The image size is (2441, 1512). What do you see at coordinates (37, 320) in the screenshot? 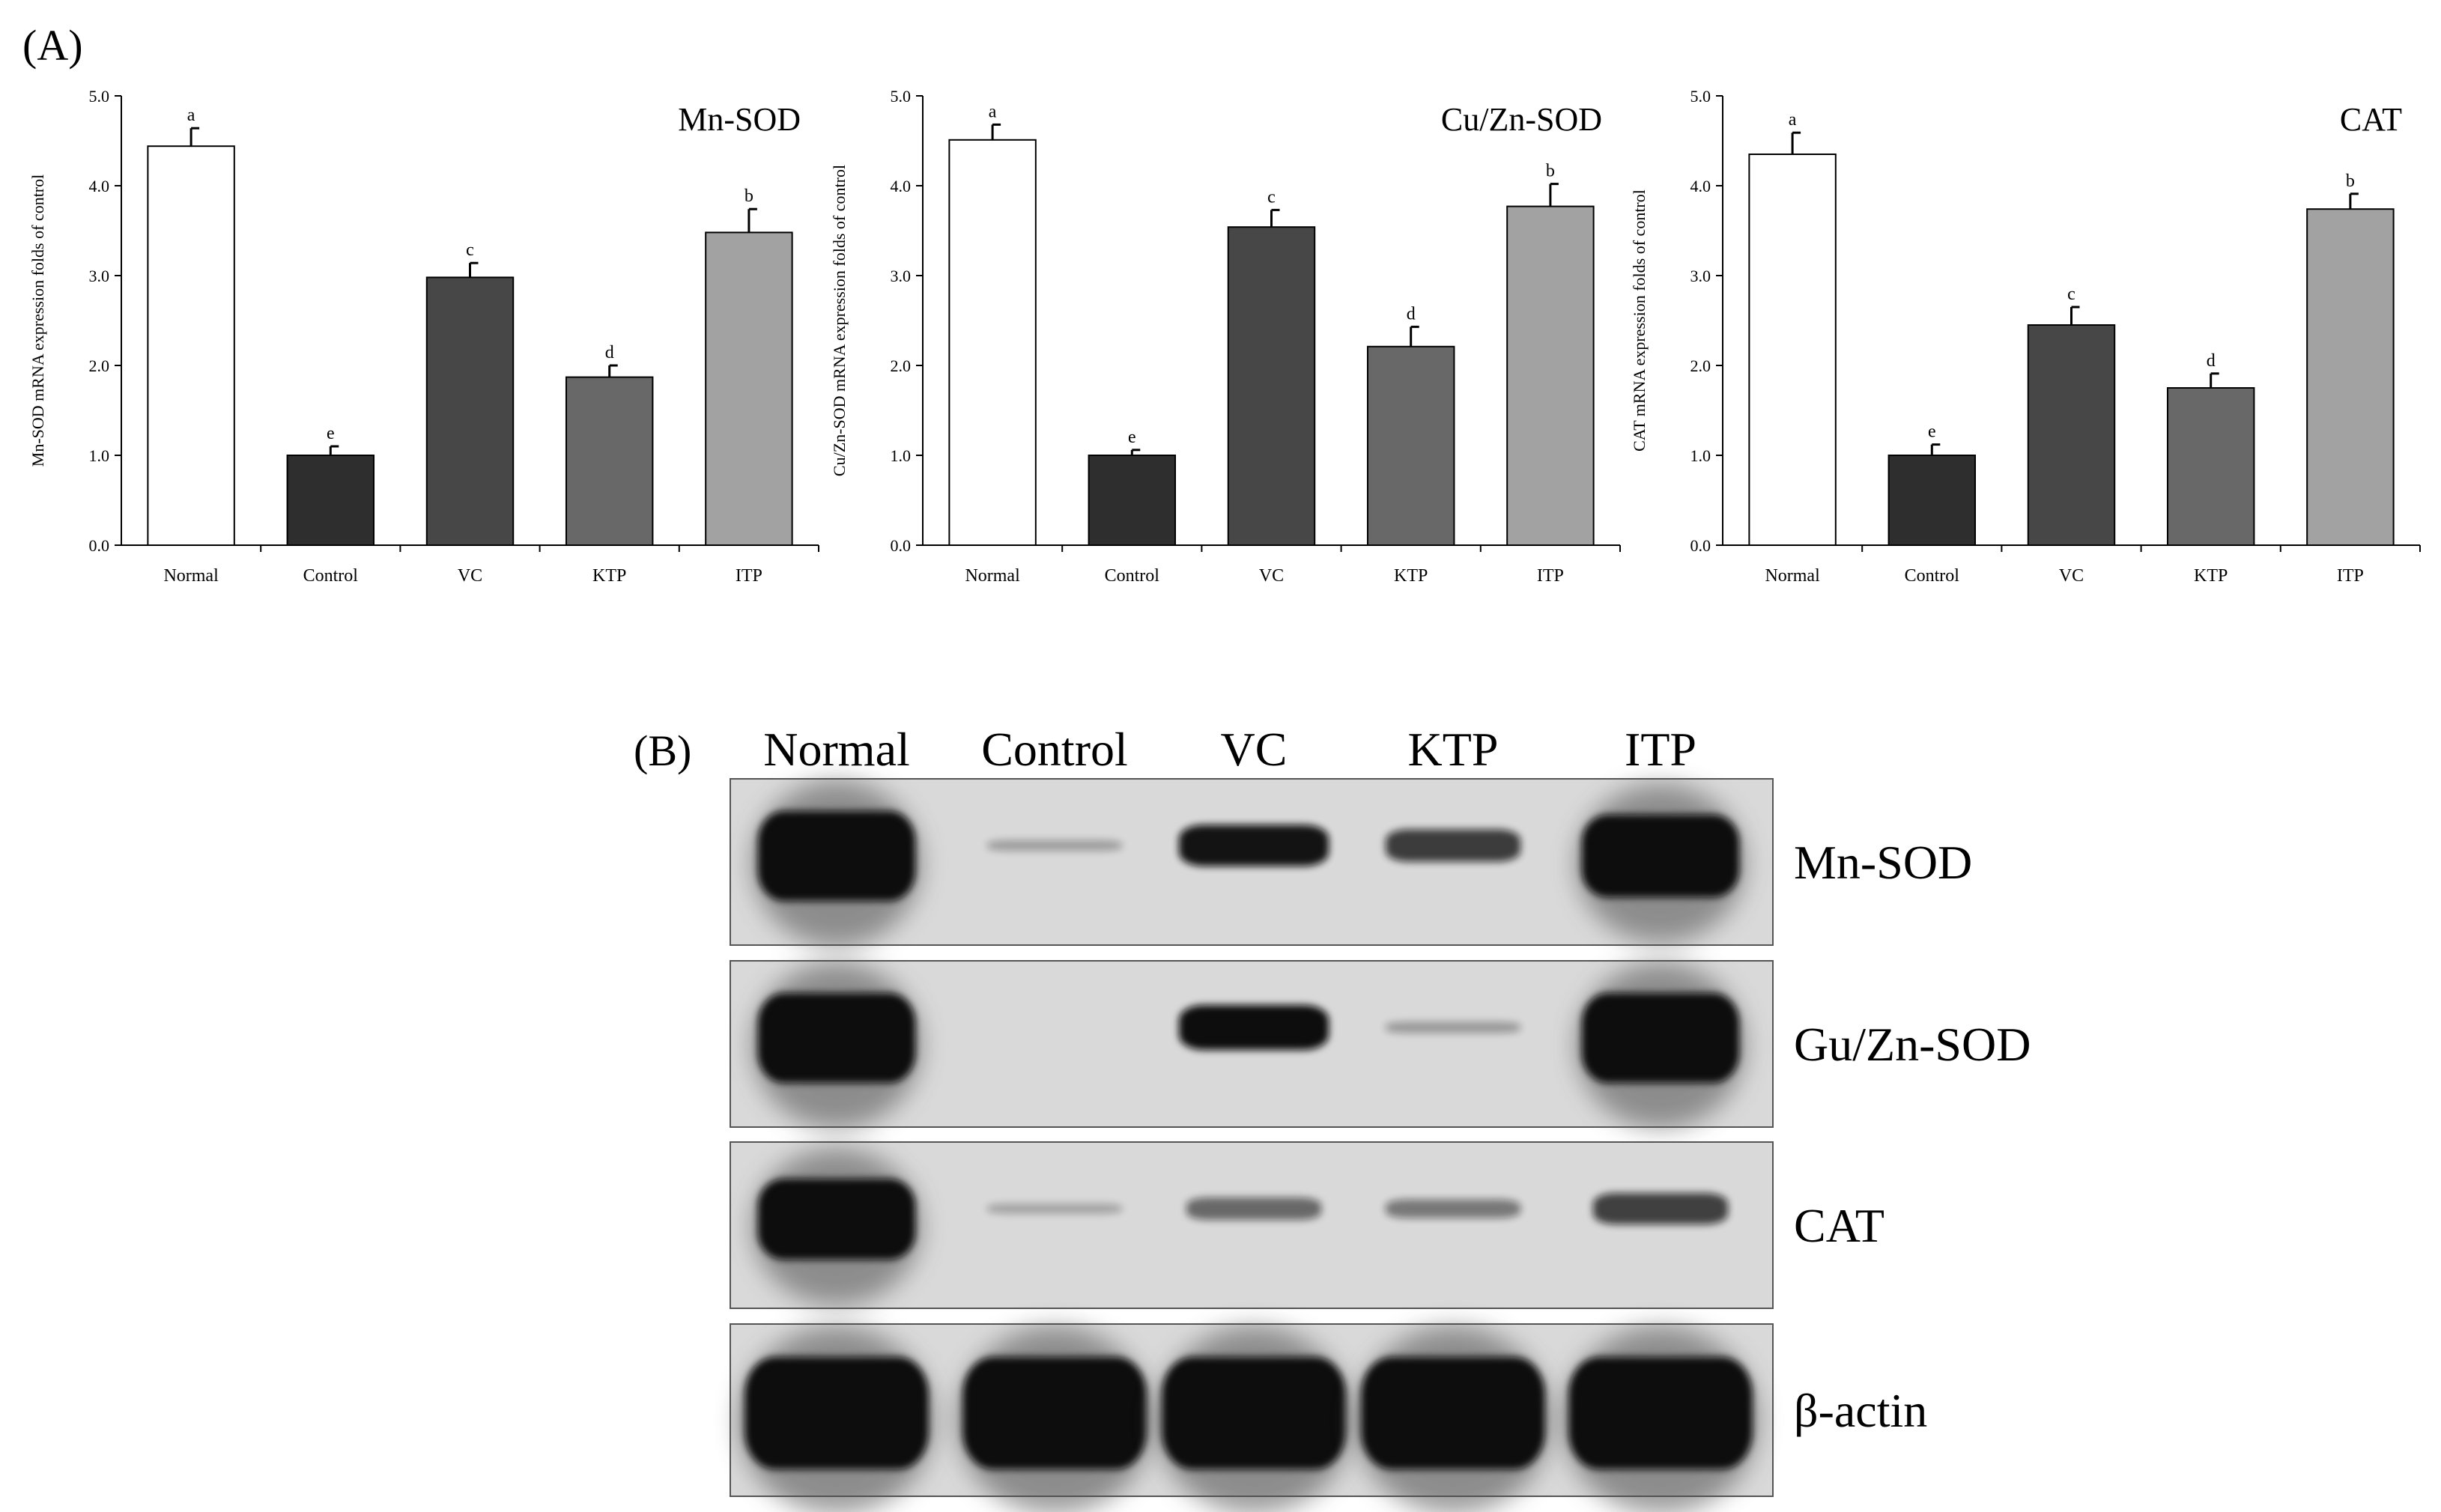
I see `y-axis-label: Mn-SOD mRNA expression folds of control` at bounding box center [37, 320].